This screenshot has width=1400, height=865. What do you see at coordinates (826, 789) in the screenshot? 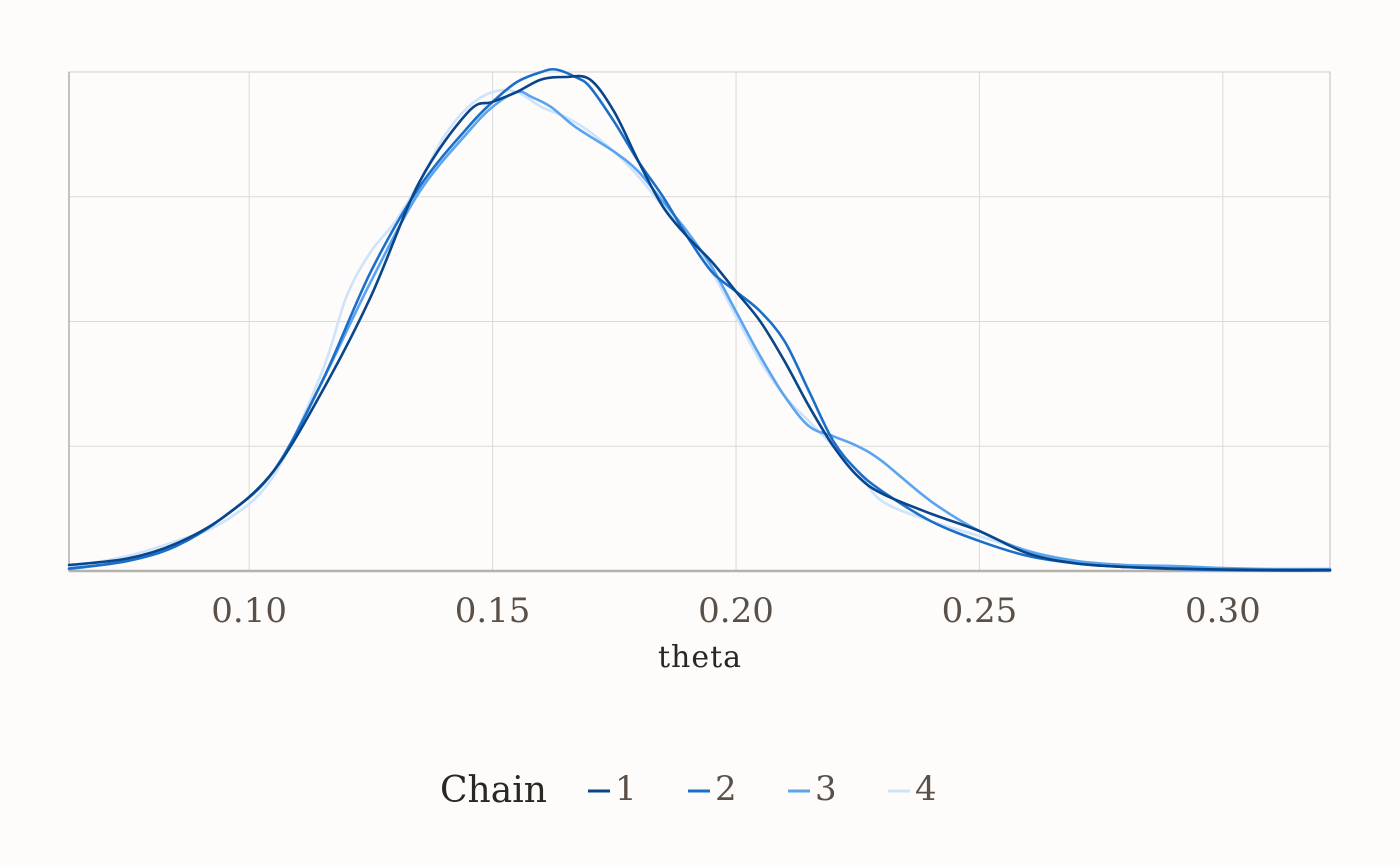
I see `legend-label-chain-3: 3` at bounding box center [826, 789].